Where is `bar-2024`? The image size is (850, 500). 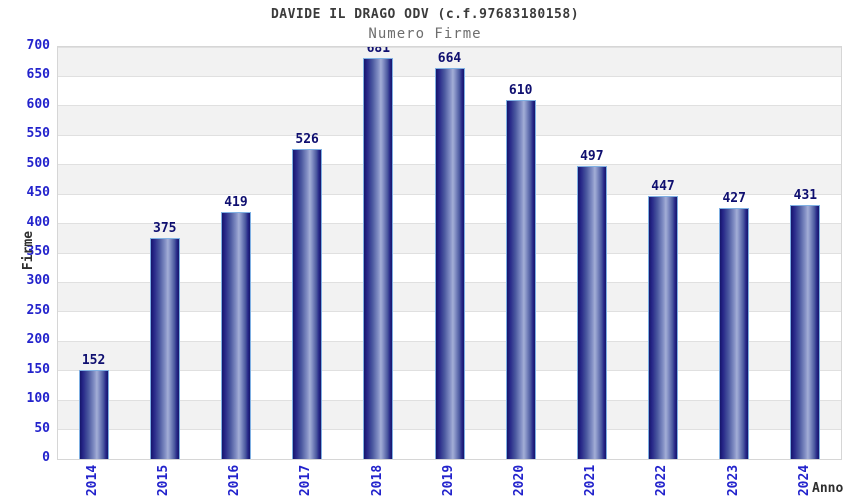
bar-2024 is located at coordinates (805, 332).